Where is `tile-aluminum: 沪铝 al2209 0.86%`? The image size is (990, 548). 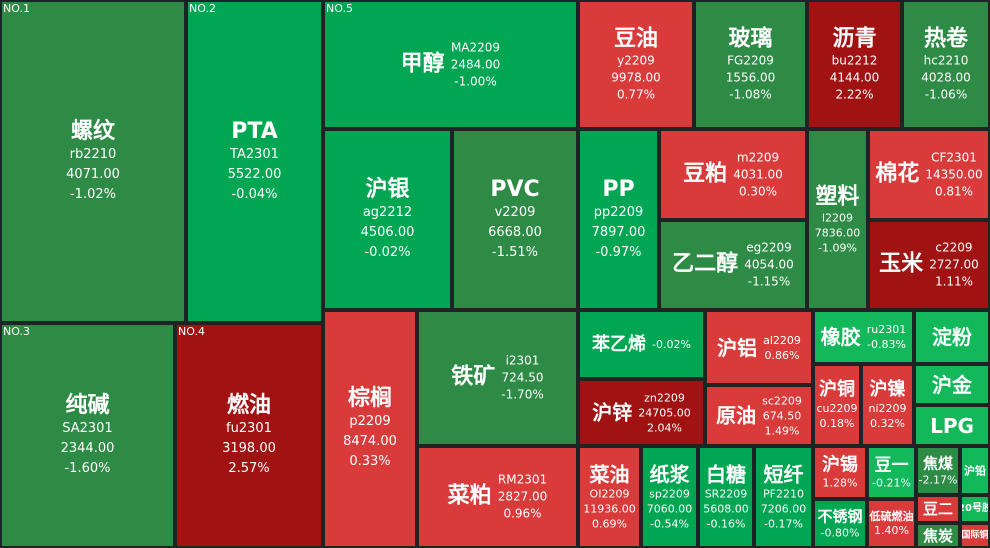
tile-aluminum: 沪铝 al2209 0.86% is located at coordinates (759, 347).